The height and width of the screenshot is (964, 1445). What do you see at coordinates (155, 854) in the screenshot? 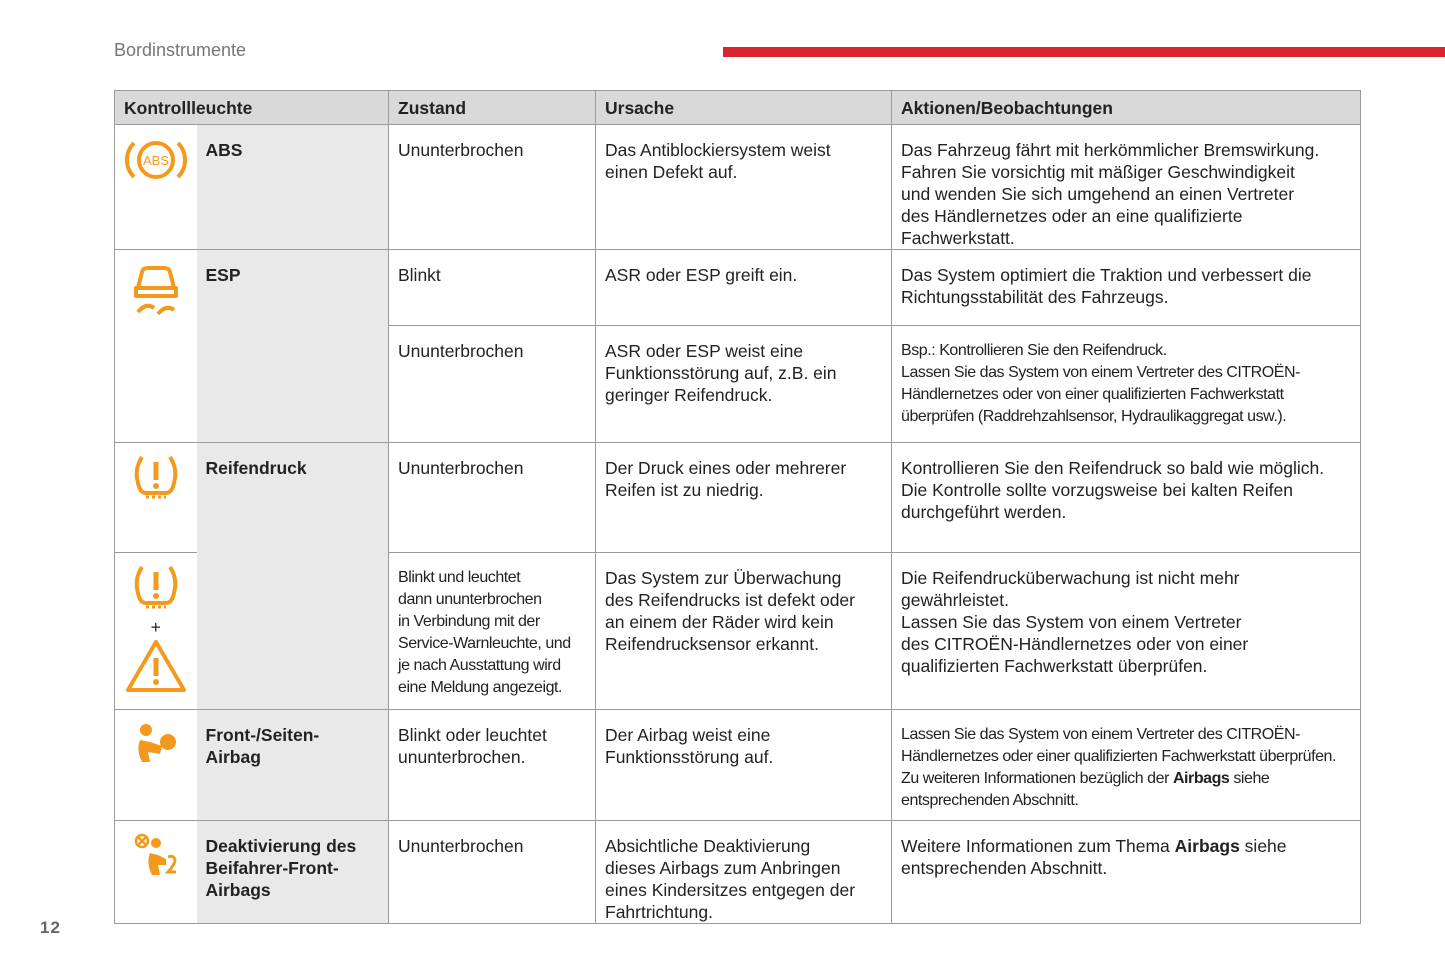
I see `airbag-off-icon` at bounding box center [155, 854].